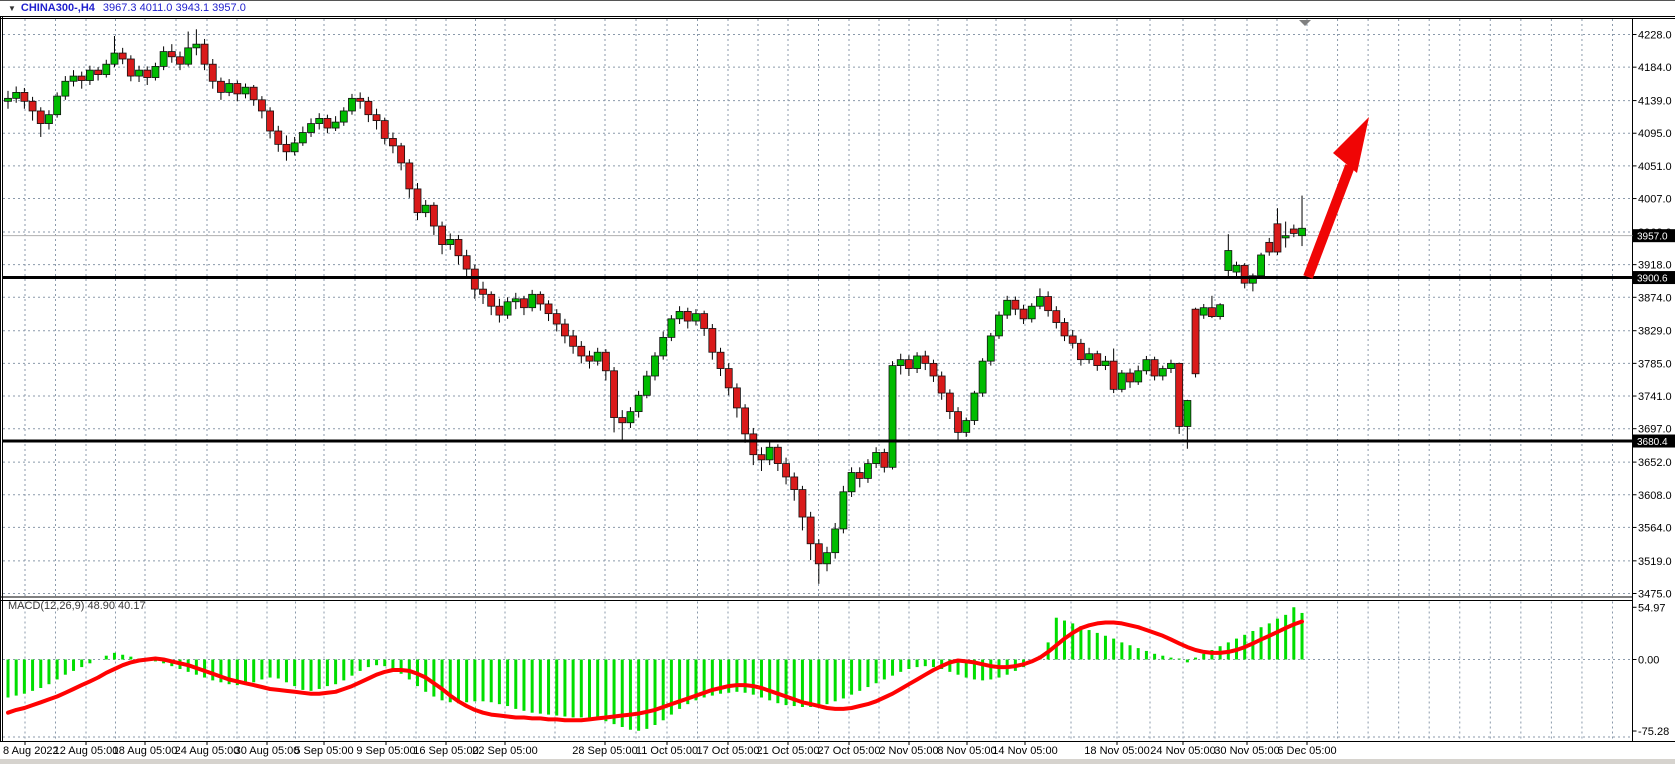  Describe the element at coordinates (1336, 198) in the screenshot. I see `trend-arrow` at that location.